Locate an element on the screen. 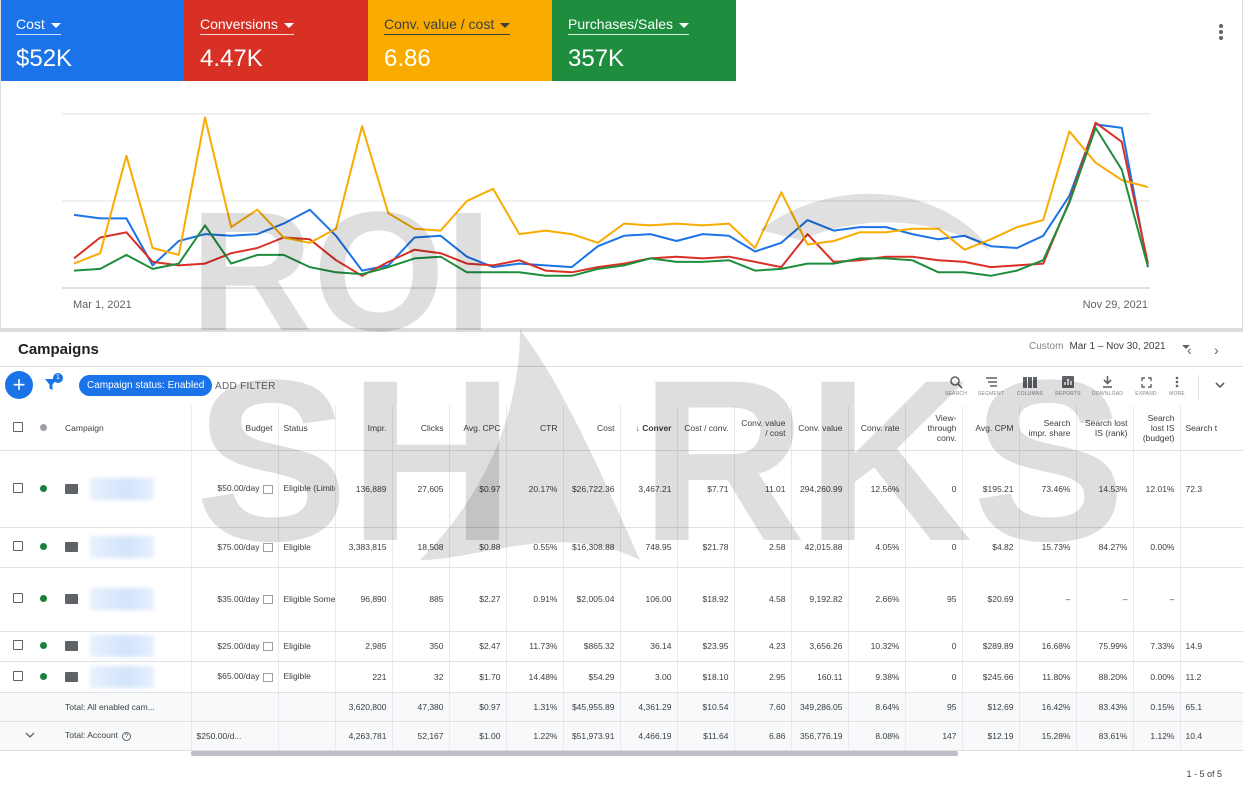 The image size is (1243, 793). data-cell: 3,467.21 is located at coordinates (649, 489).